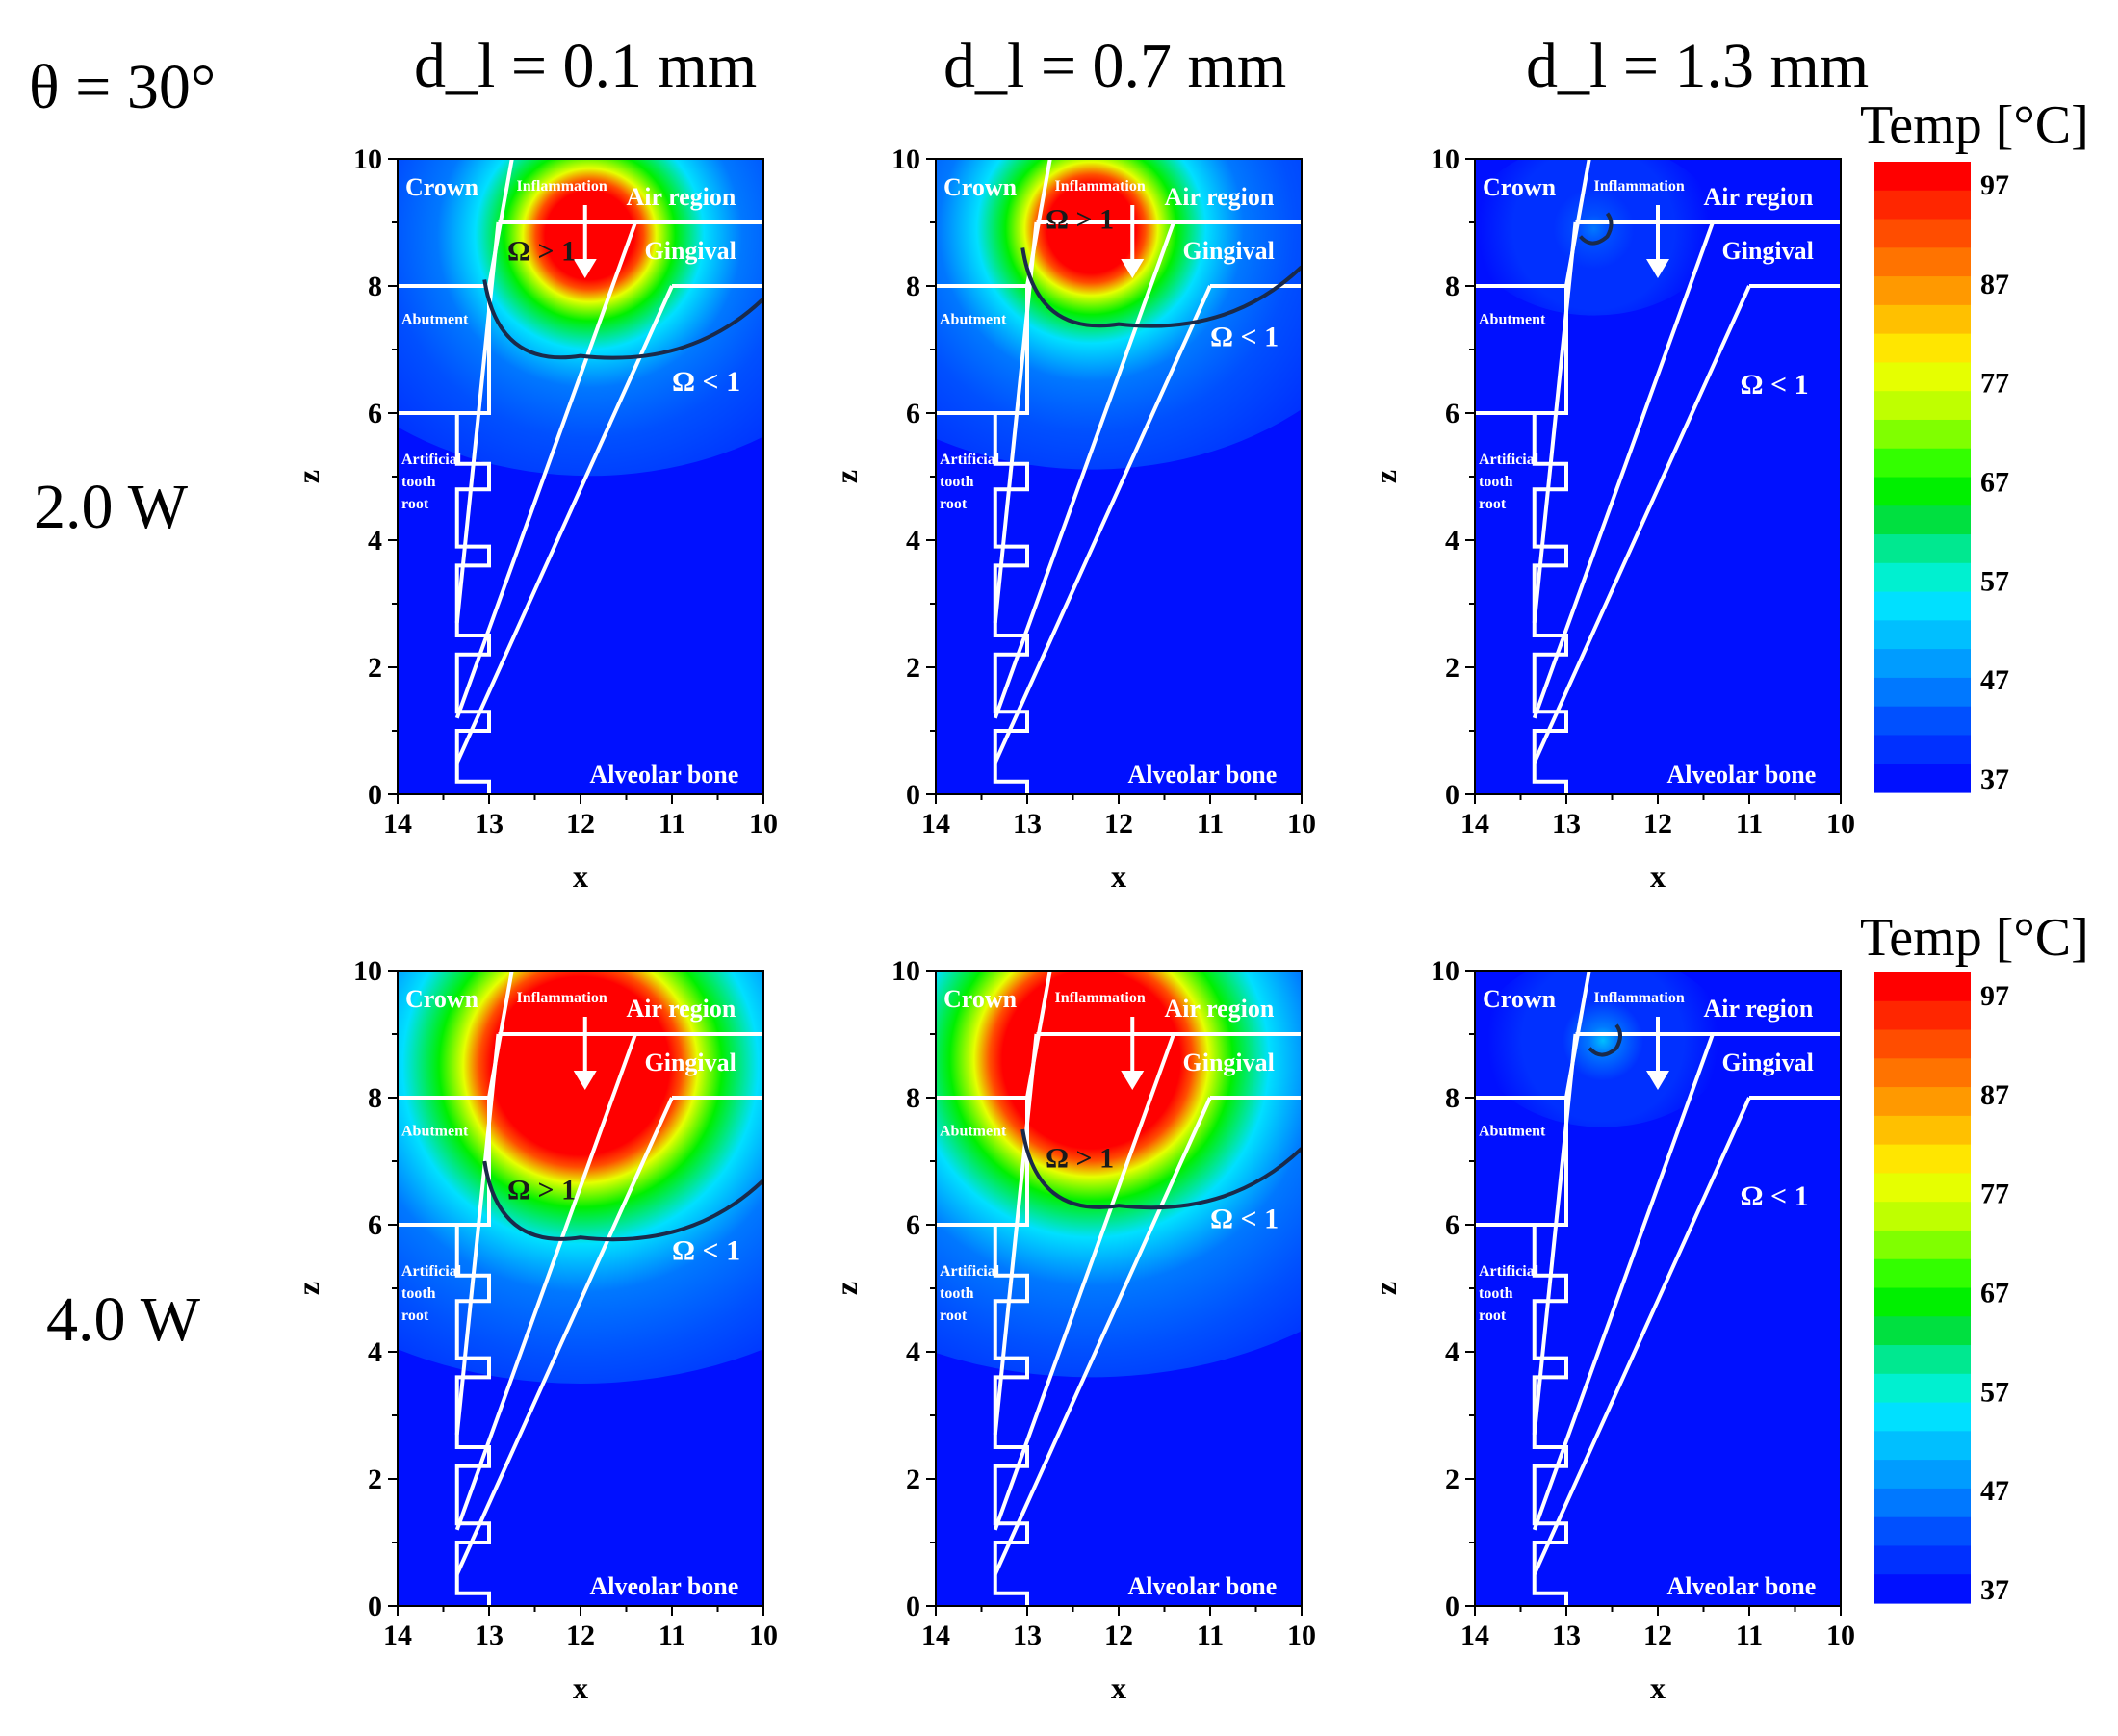 This screenshot has height=1736, width=2118. Describe the element at coordinates (1975, 125) in the screenshot. I see `colorbar-title: Temp [°C]` at that location.